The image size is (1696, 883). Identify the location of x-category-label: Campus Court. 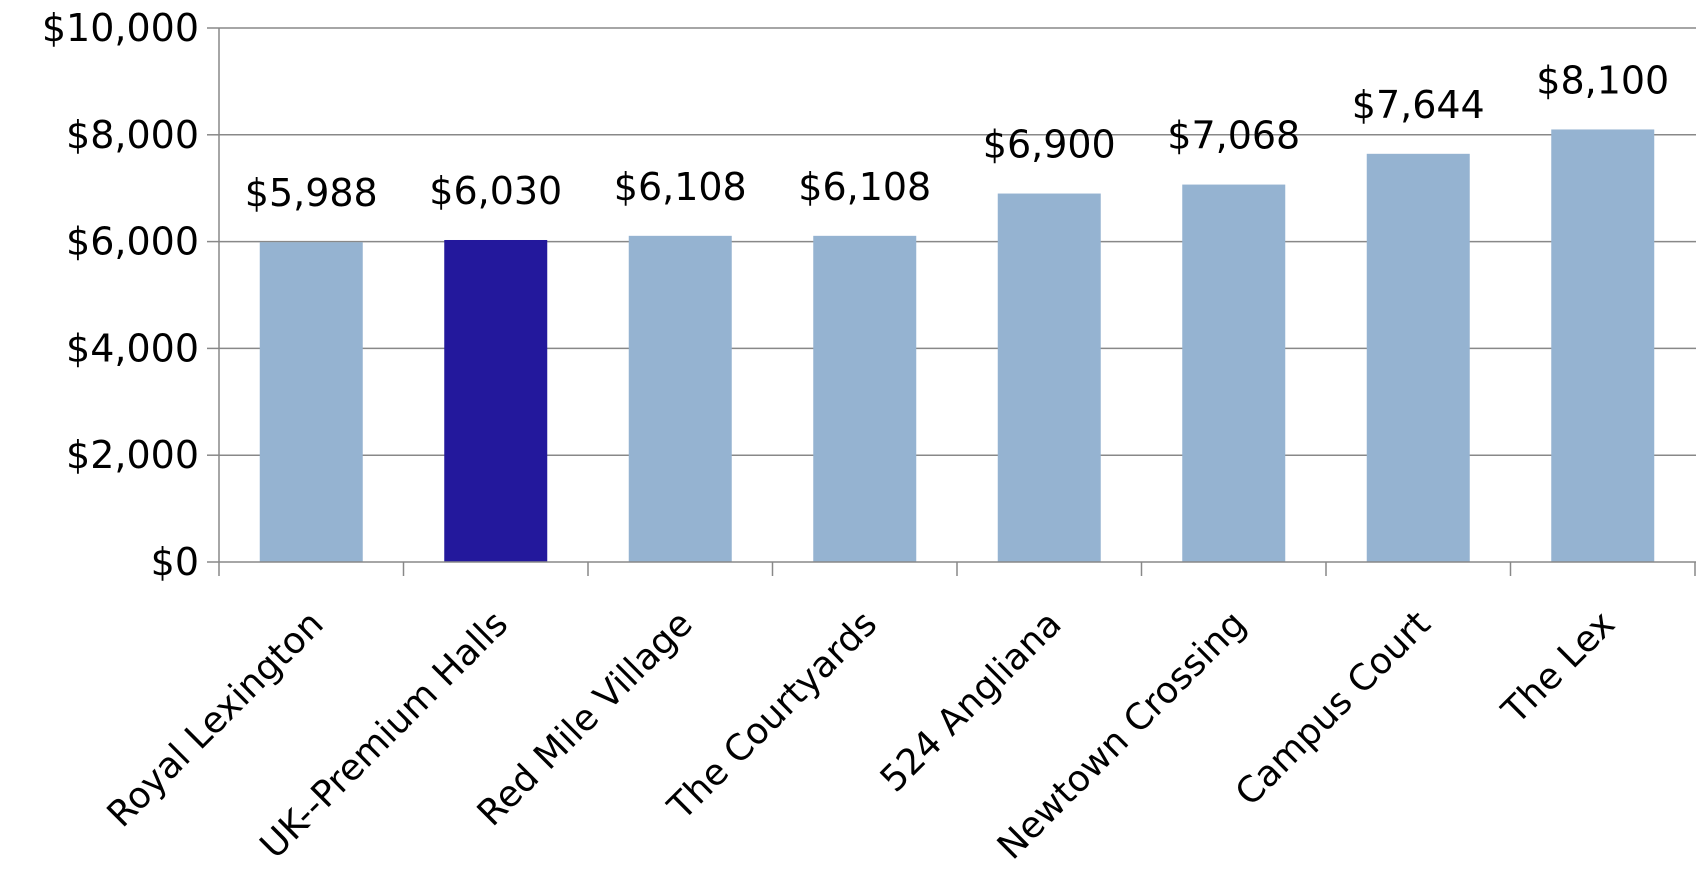
(1333, 708).